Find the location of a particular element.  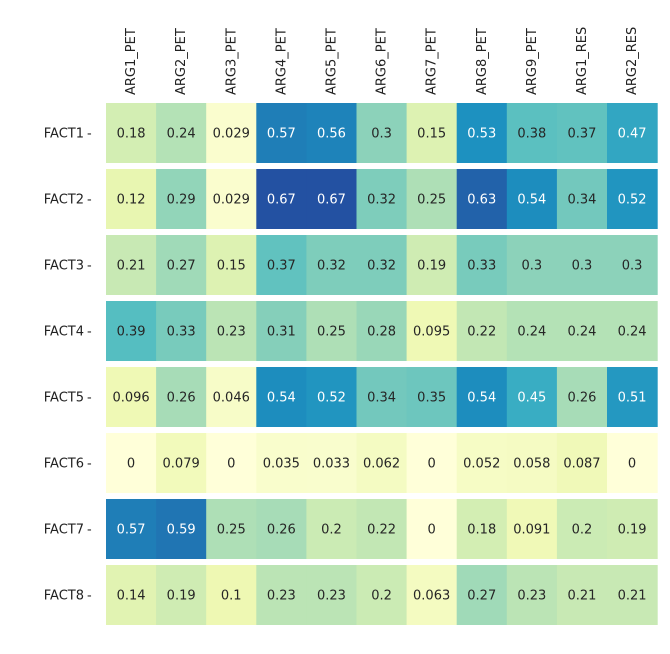

cell-value-label: 0.53 is located at coordinates (481, 134).